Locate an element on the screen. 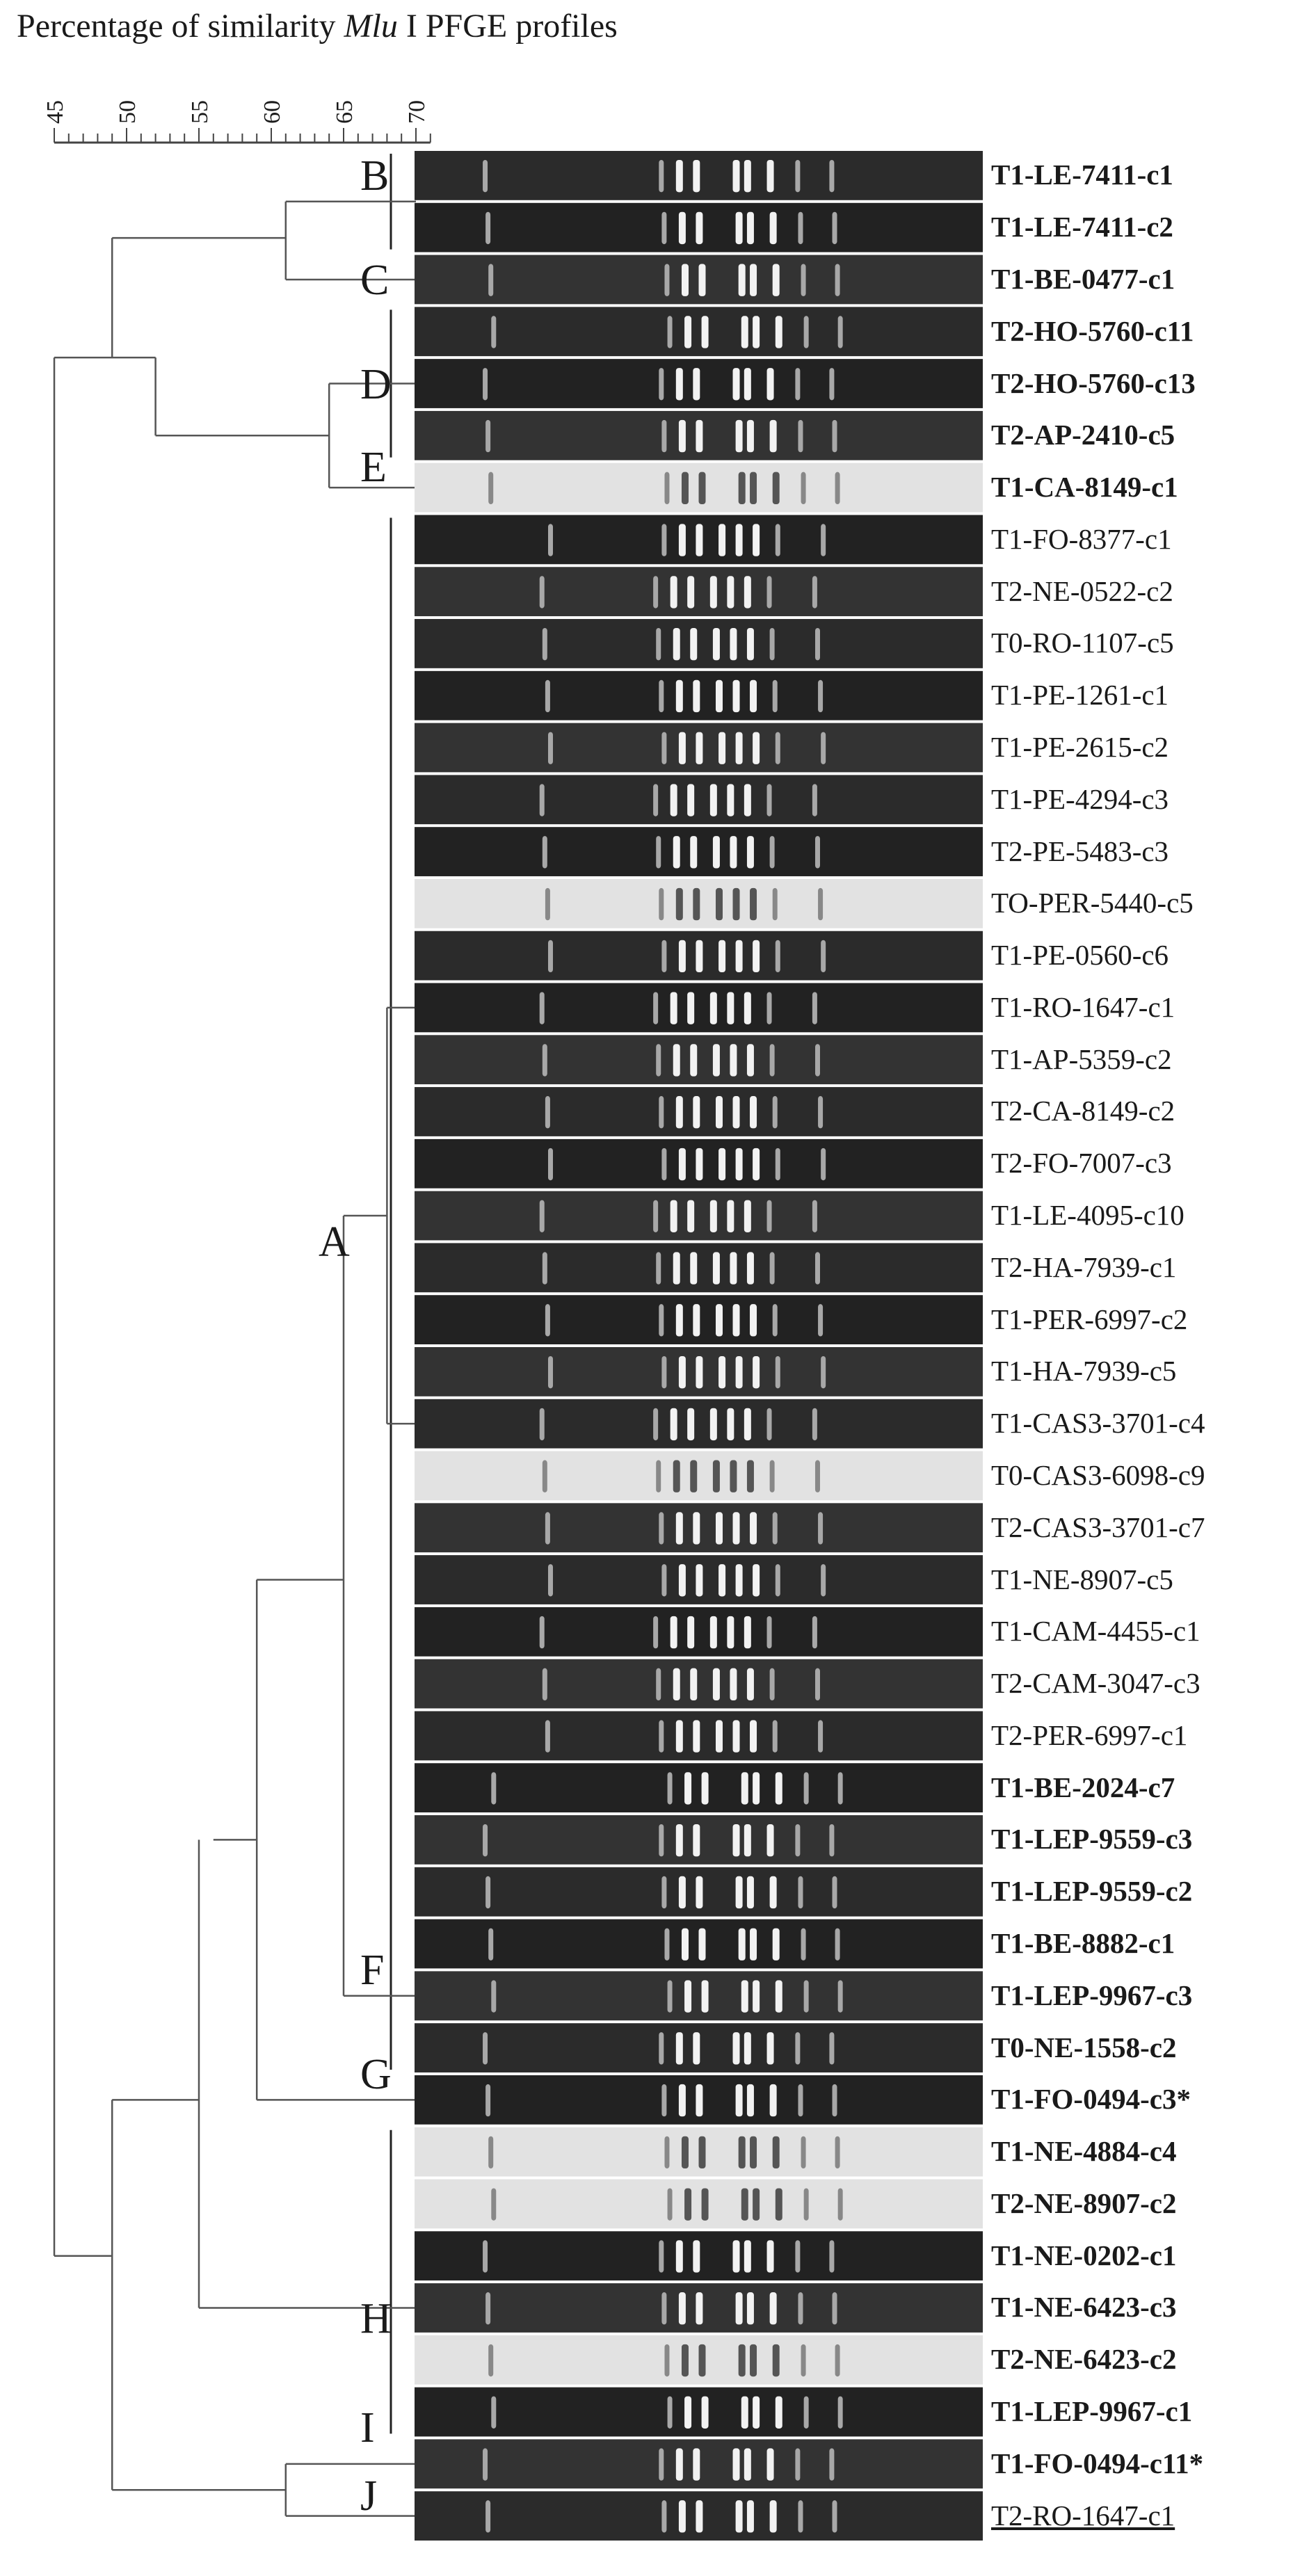 This screenshot has width=1309, height=2576. strain-label: T1-FO-8377-c1 is located at coordinates (1081, 539).